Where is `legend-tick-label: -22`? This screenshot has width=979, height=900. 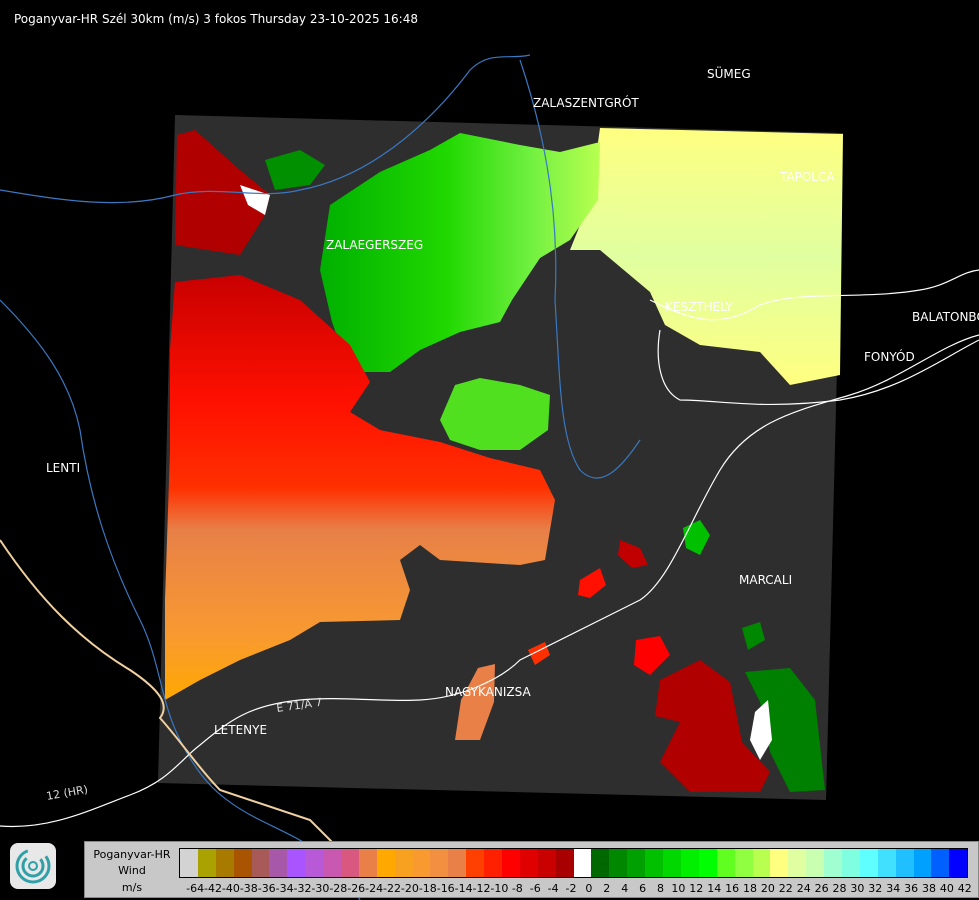 legend-tick-label: -22 is located at coordinates (392, 888).